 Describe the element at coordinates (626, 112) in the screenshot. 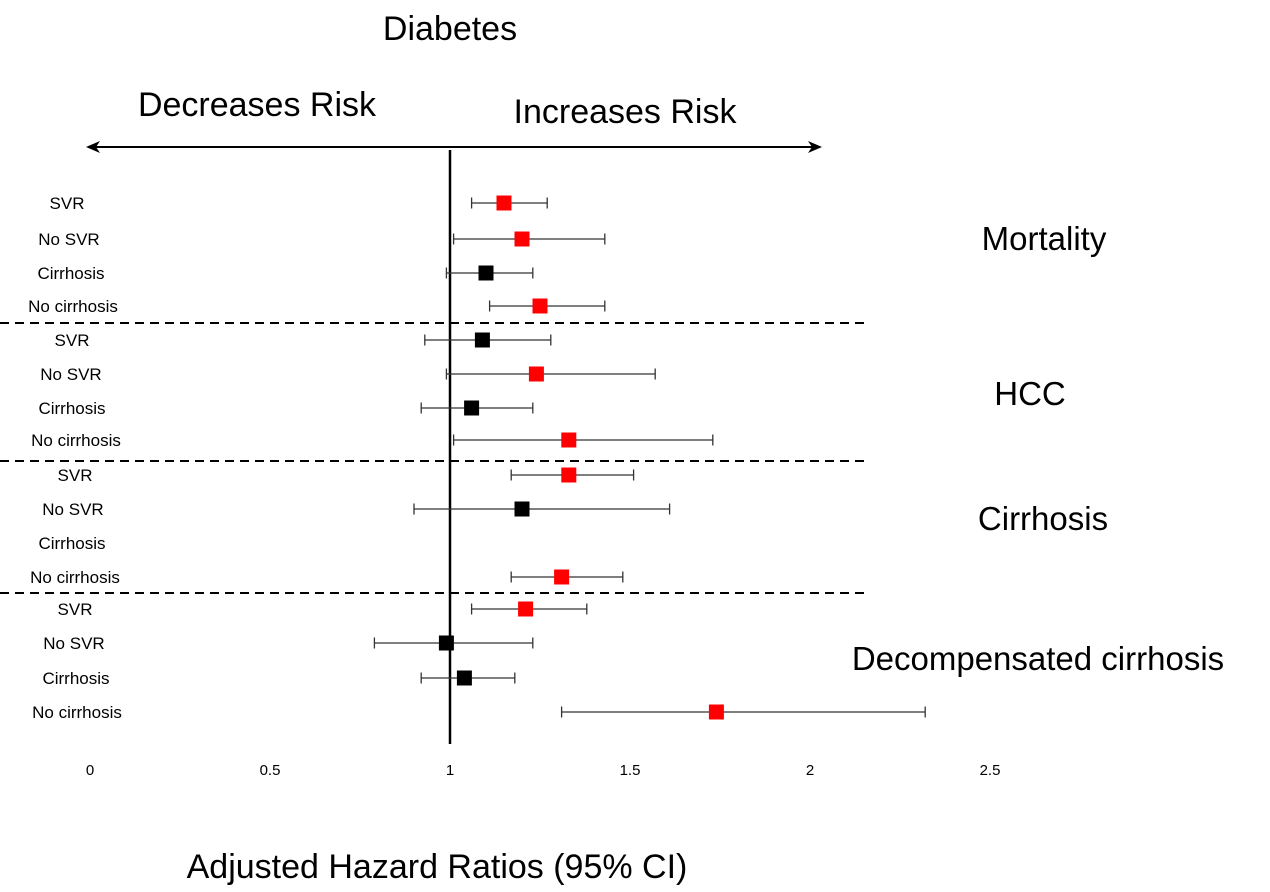

I see `increases-risk-label: Increases Risk` at that location.